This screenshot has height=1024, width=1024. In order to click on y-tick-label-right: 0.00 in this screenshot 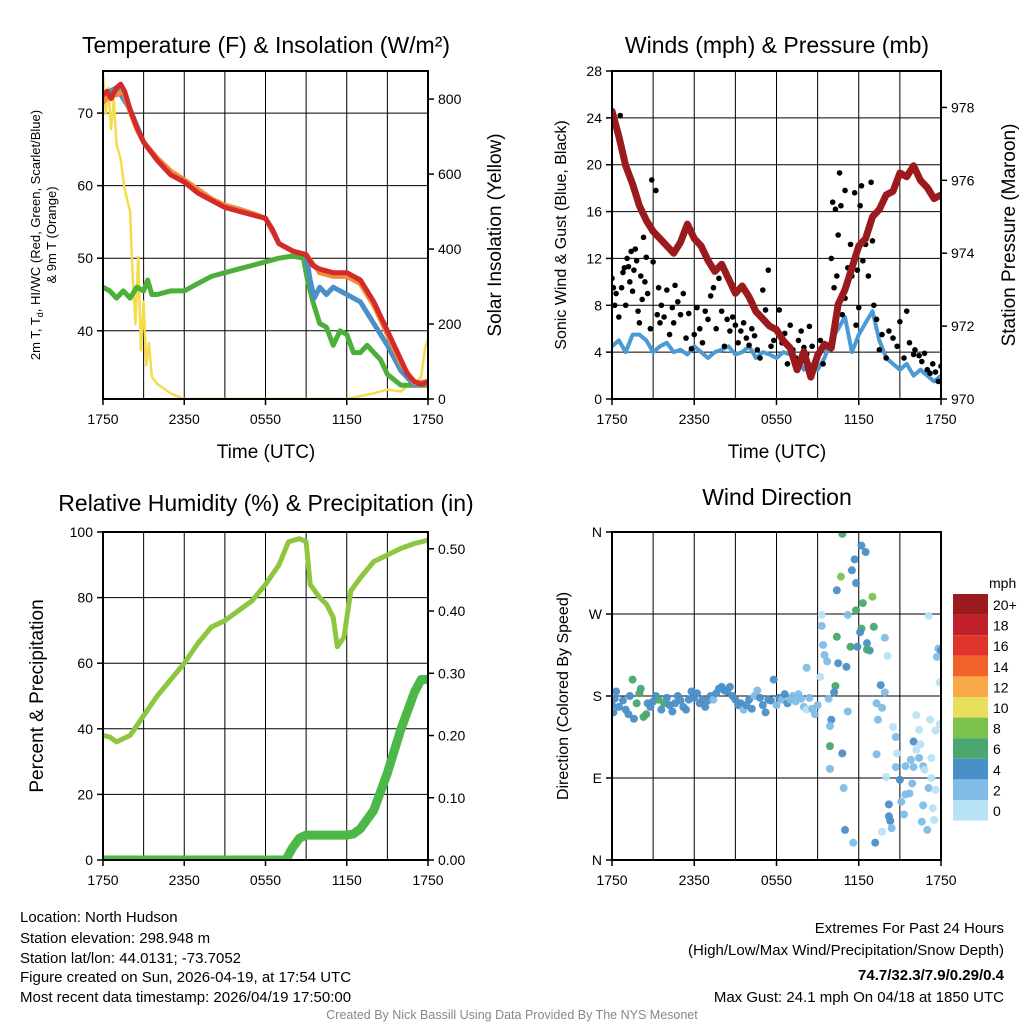, I will do `click(451, 860)`.